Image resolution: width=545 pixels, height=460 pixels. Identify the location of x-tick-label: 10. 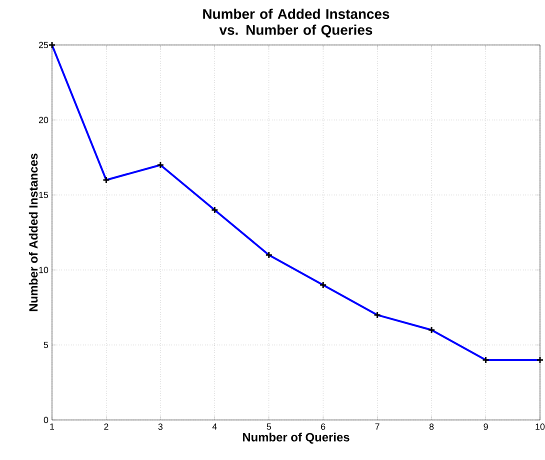
(540, 427).